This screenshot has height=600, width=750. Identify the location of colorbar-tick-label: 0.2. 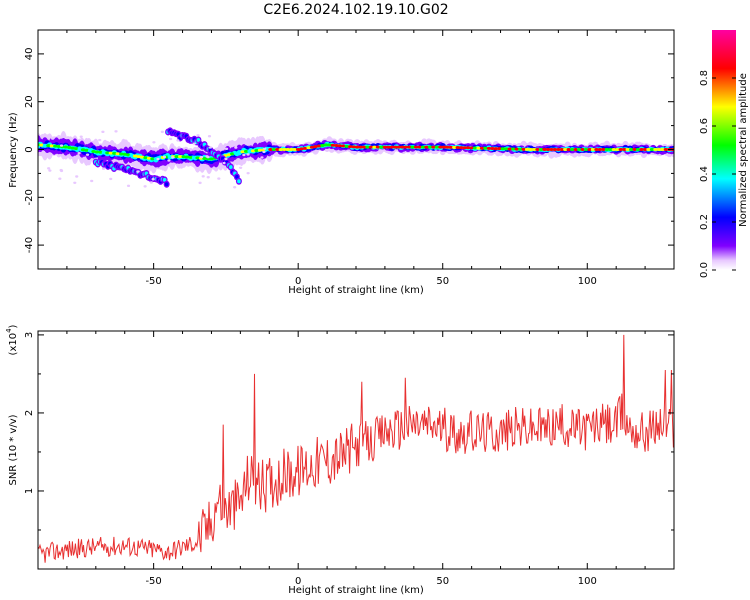
(704, 222).